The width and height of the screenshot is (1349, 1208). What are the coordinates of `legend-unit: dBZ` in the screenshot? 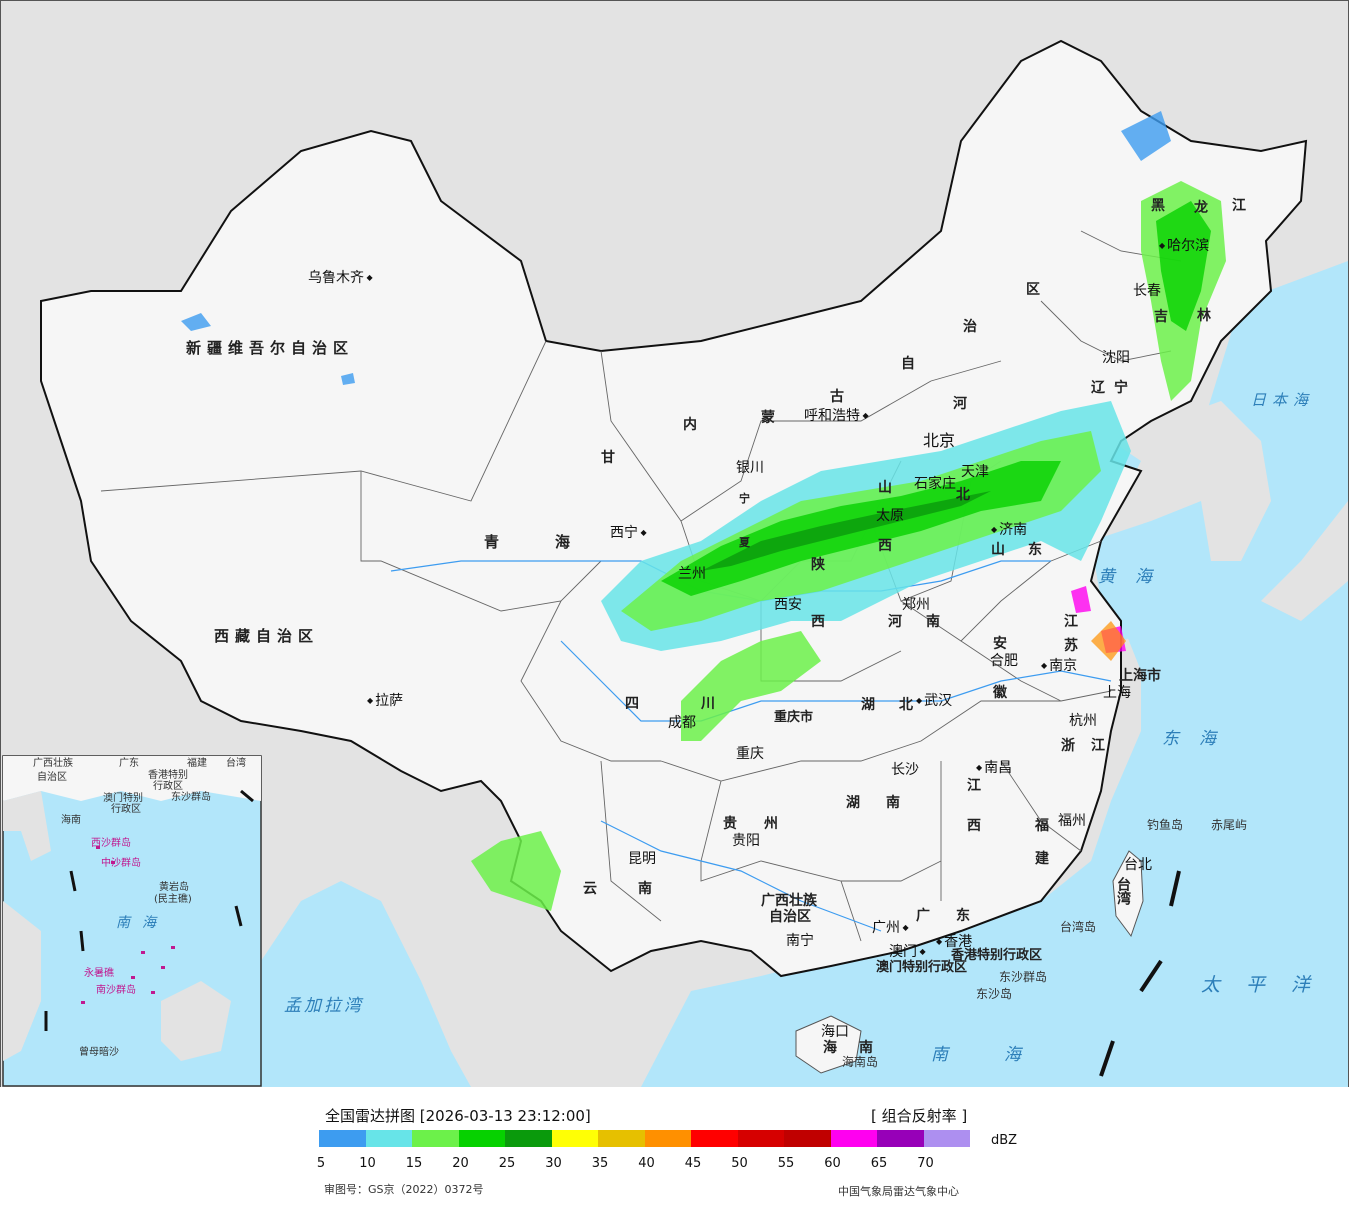 It's located at (1004, 1140).